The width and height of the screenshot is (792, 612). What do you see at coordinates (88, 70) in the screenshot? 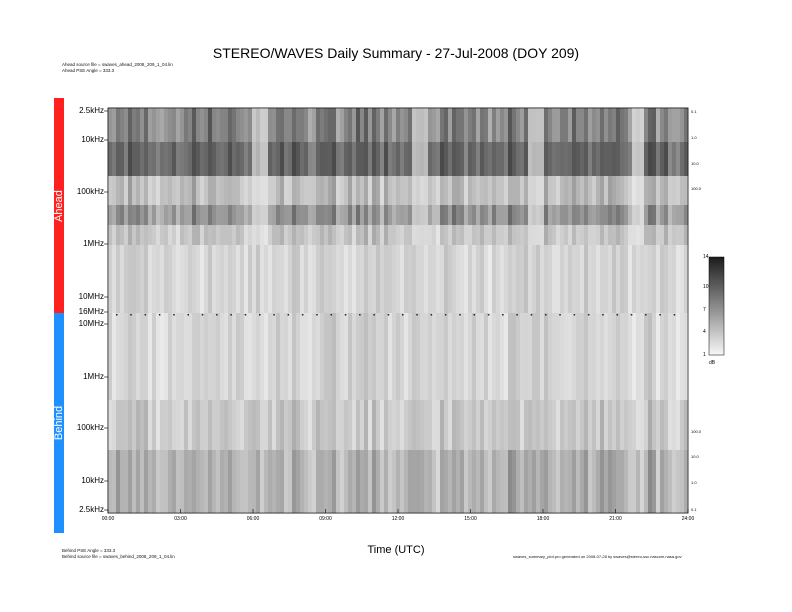
I see `ahead-pse-angle: Ahead PSE Angle = 333.3` at bounding box center [88, 70].